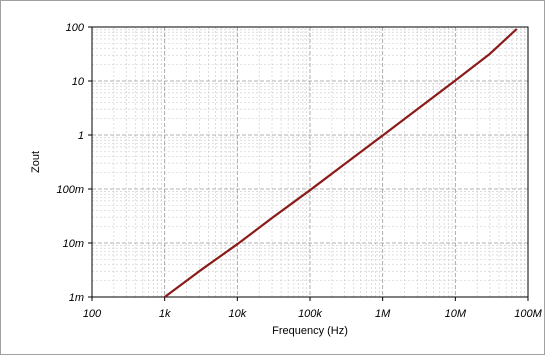 This screenshot has height=356, width=545. Describe the element at coordinates (237, 314) in the screenshot. I see `x-tick-label: 10k` at that location.